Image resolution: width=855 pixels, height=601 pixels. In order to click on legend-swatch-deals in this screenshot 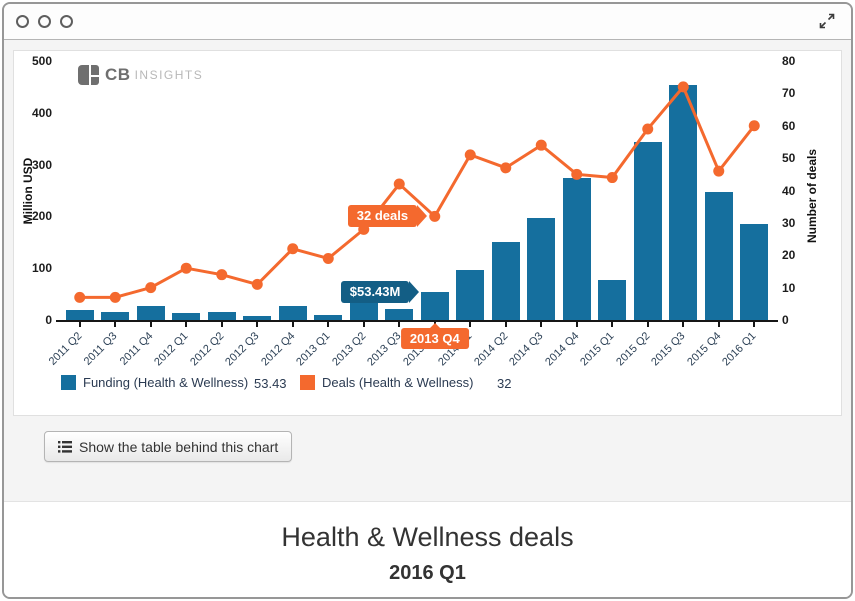, I will do `click(307, 382)`.